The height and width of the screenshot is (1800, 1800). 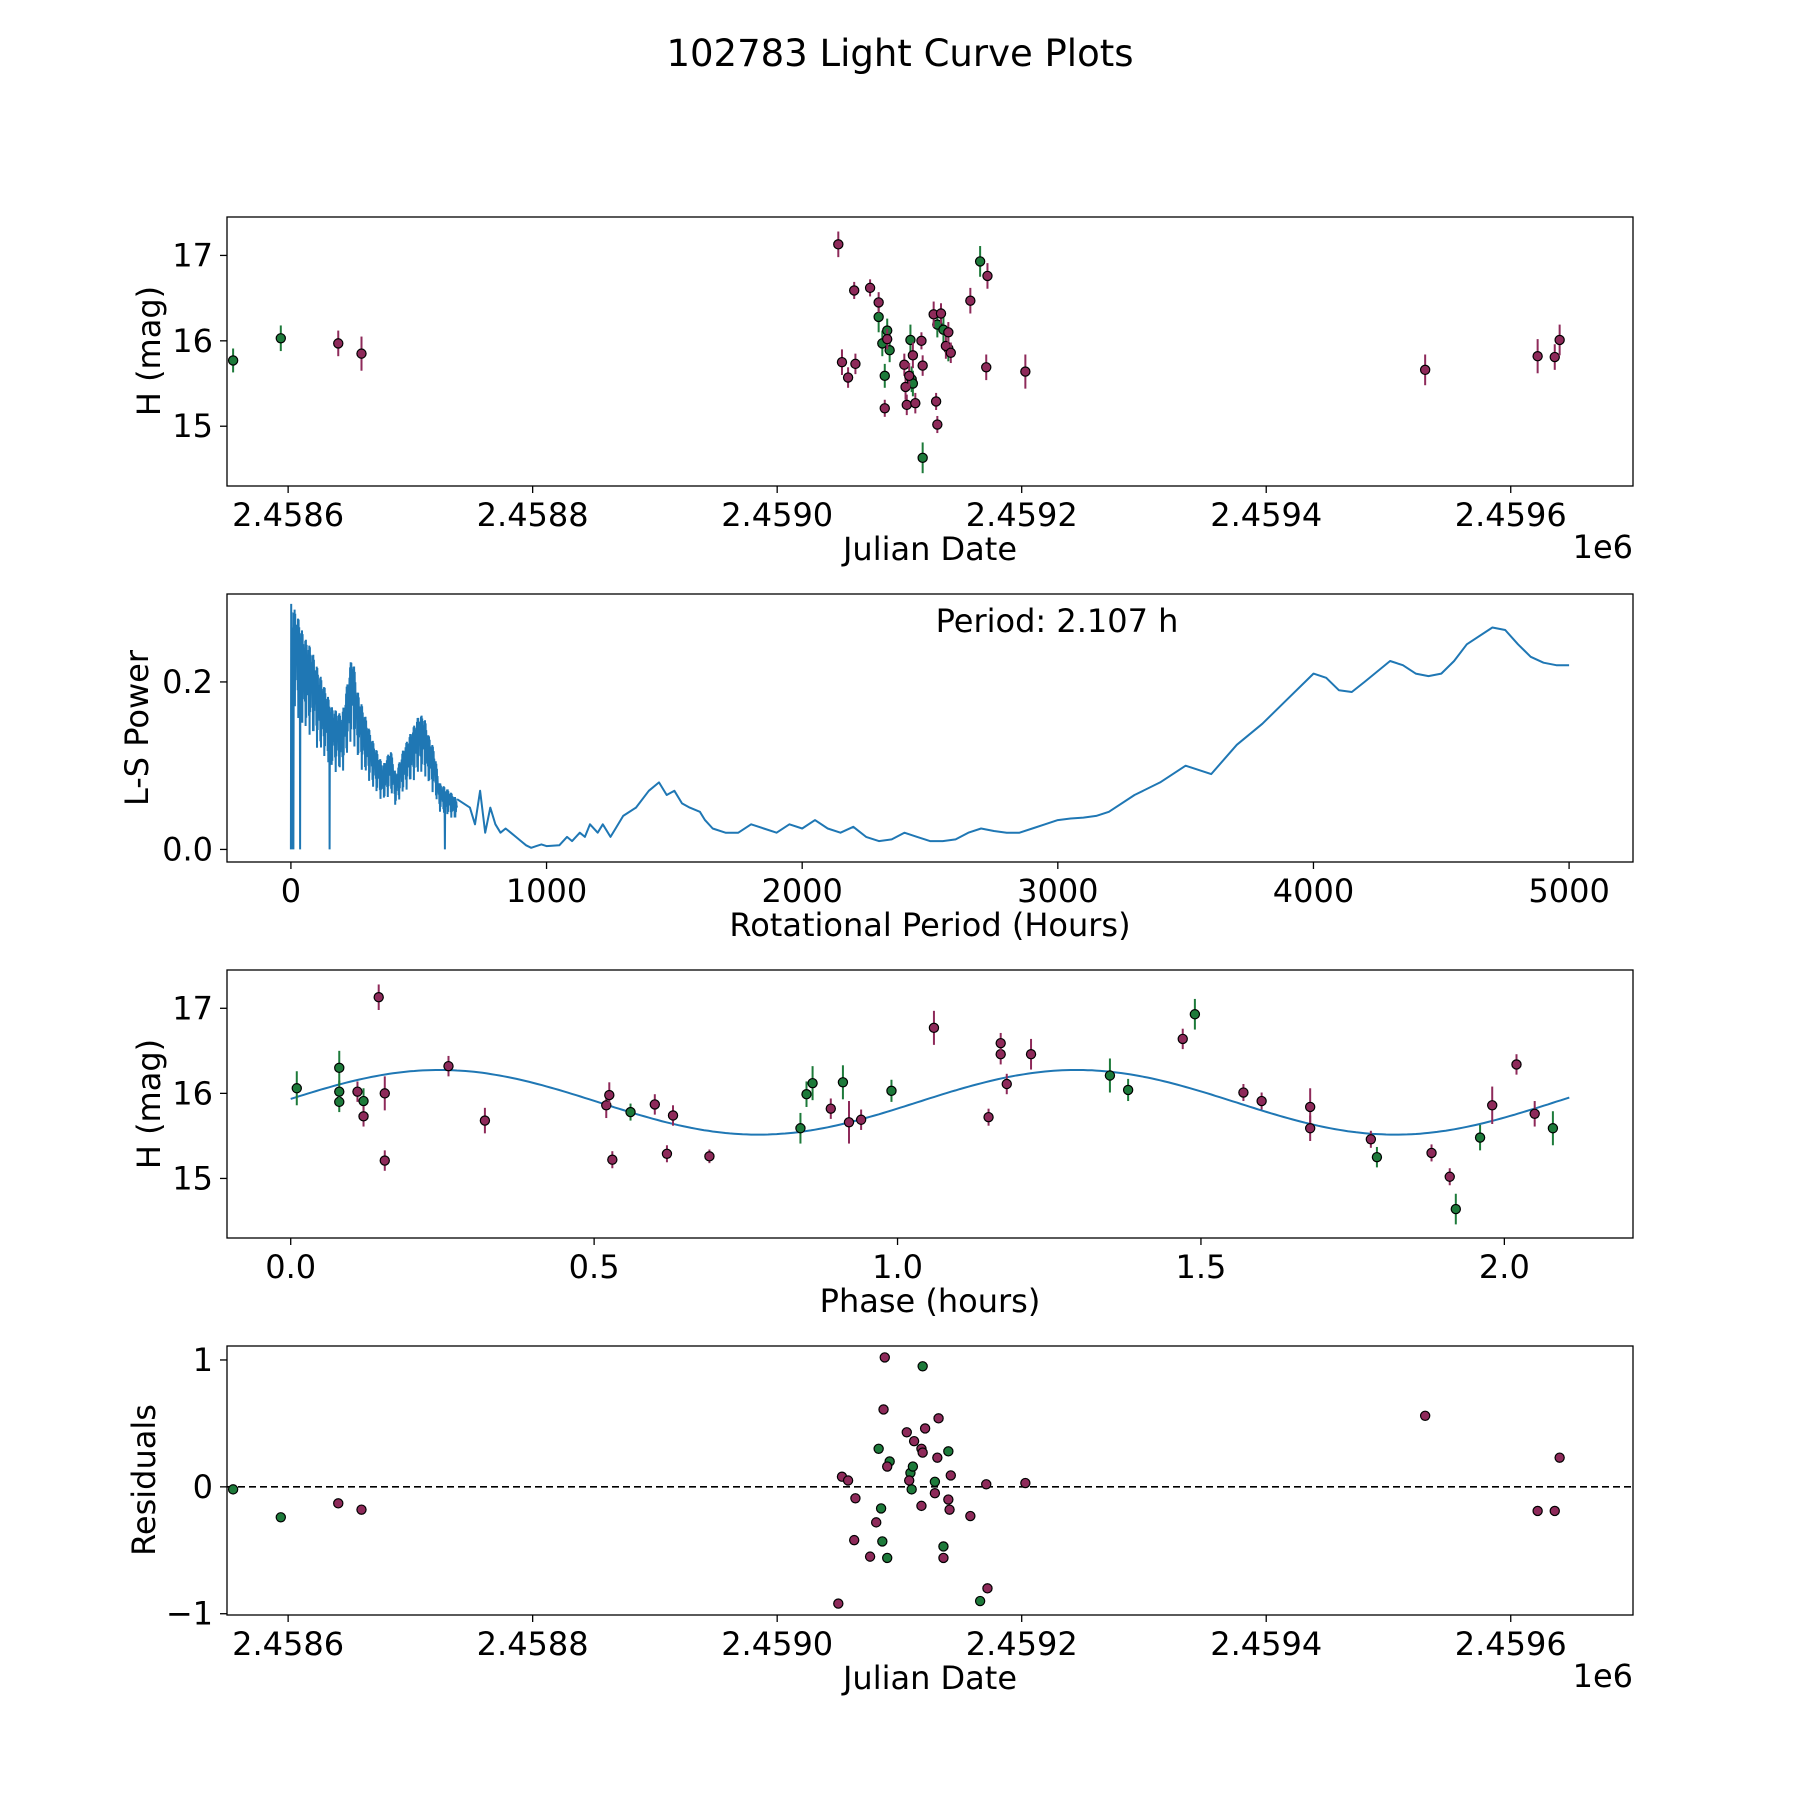 I want to click on x-tick-label: 2000, so click(x=801, y=891).